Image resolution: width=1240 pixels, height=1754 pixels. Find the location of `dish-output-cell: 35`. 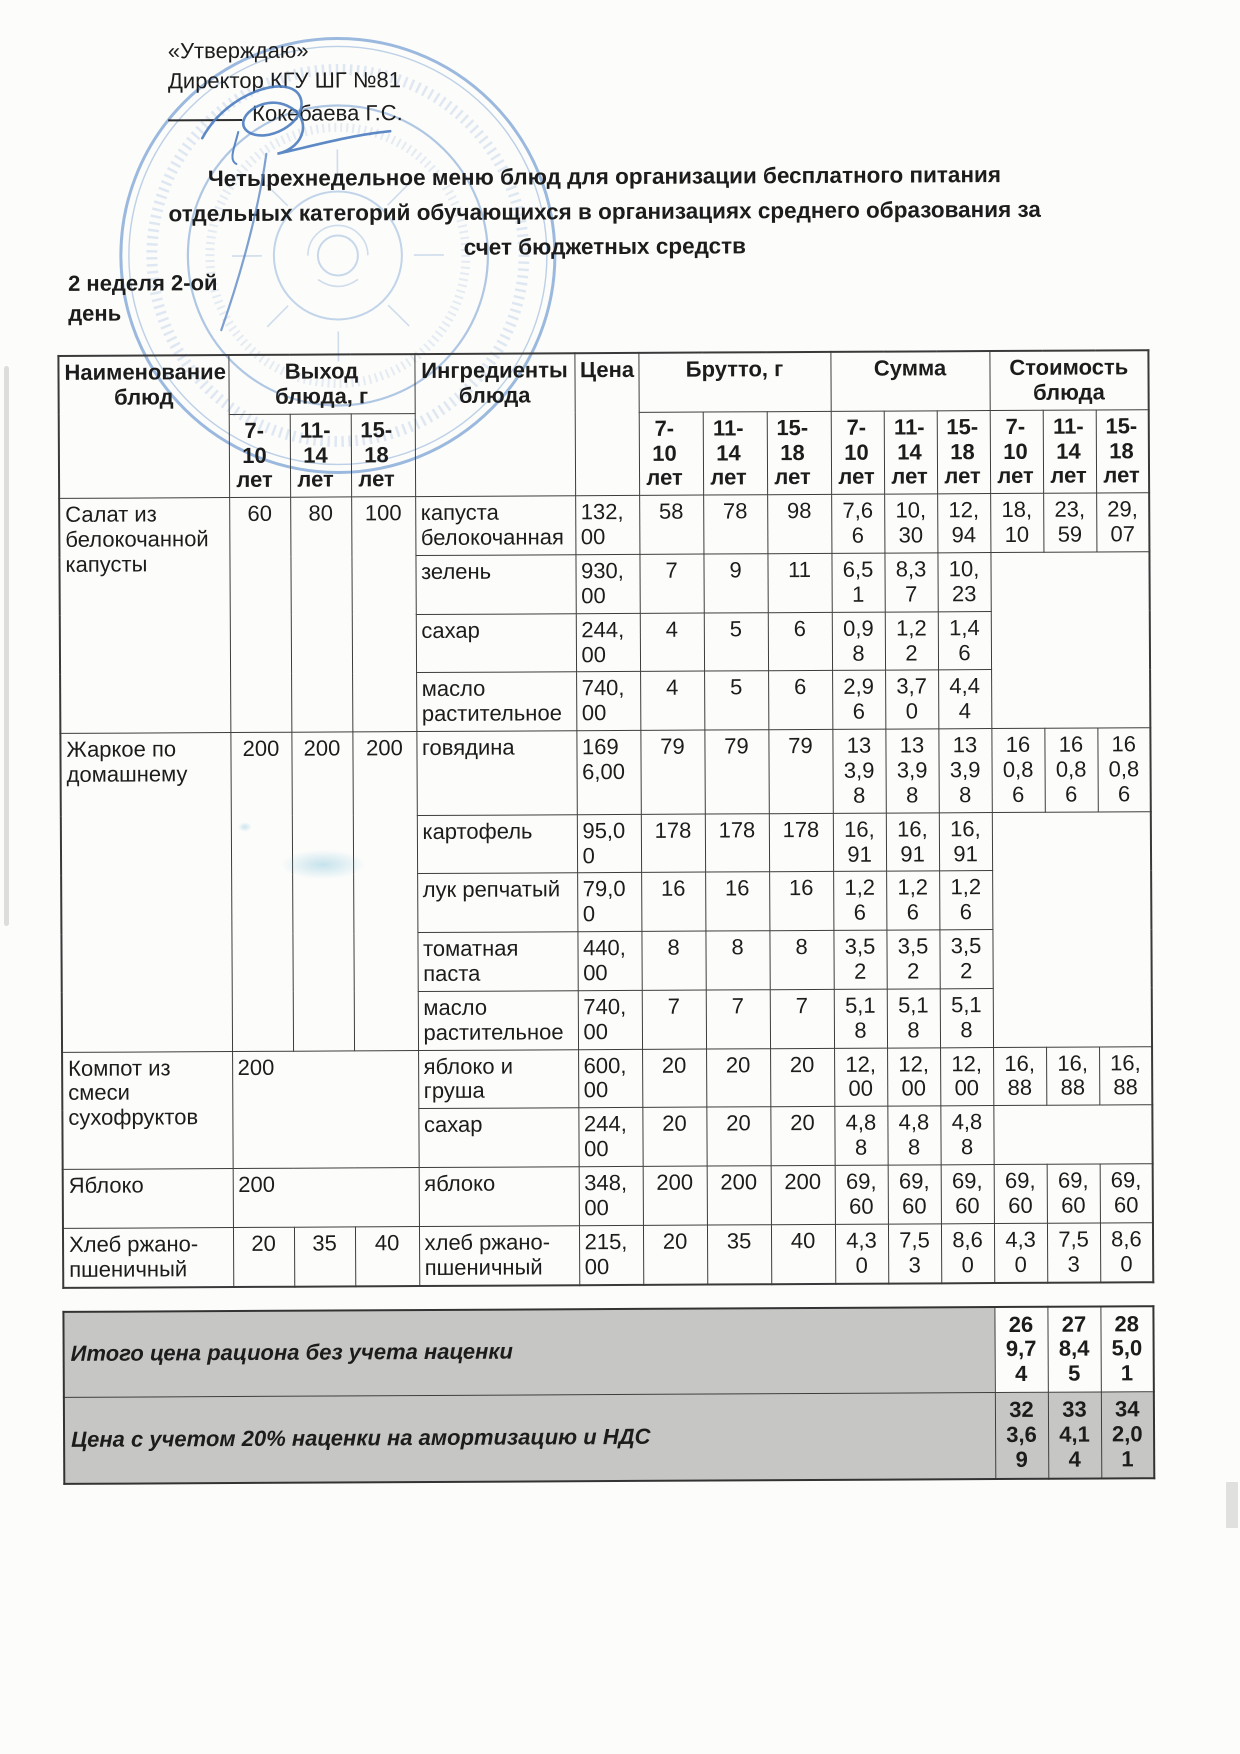

dish-output-cell: 35 is located at coordinates (324, 1256).